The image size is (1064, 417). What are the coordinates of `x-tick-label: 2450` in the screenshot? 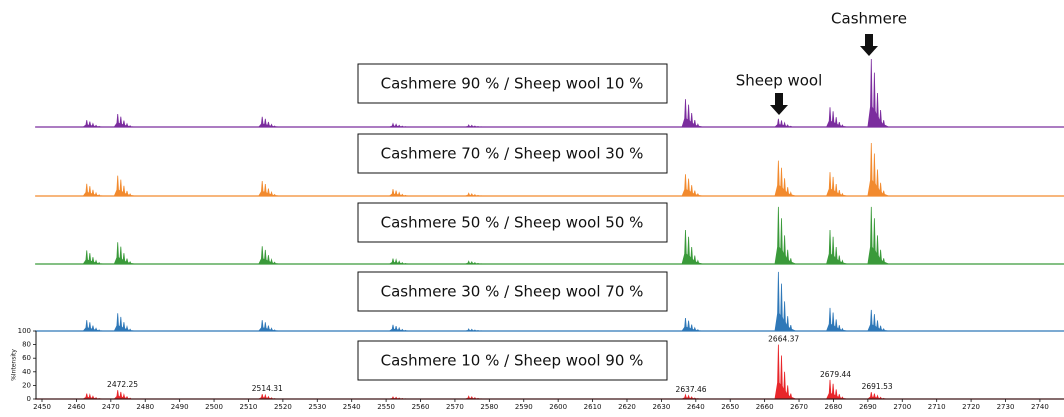 It's located at (42, 407).